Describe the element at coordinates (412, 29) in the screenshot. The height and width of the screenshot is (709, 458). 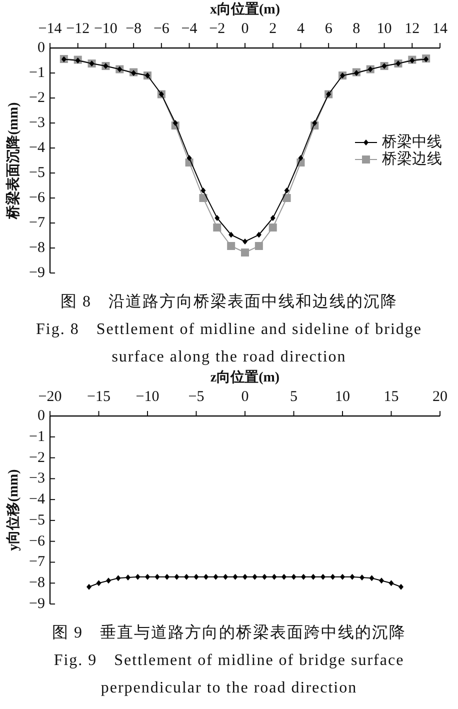
I see `x-tick-label: 12` at that location.